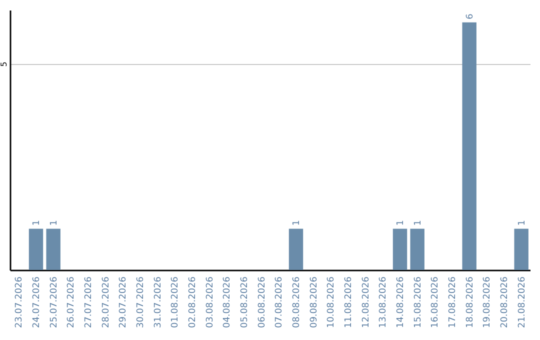  Describe the element at coordinates (470, 302) in the screenshot. I see `x-tick-label: 18.08.2026` at that location.